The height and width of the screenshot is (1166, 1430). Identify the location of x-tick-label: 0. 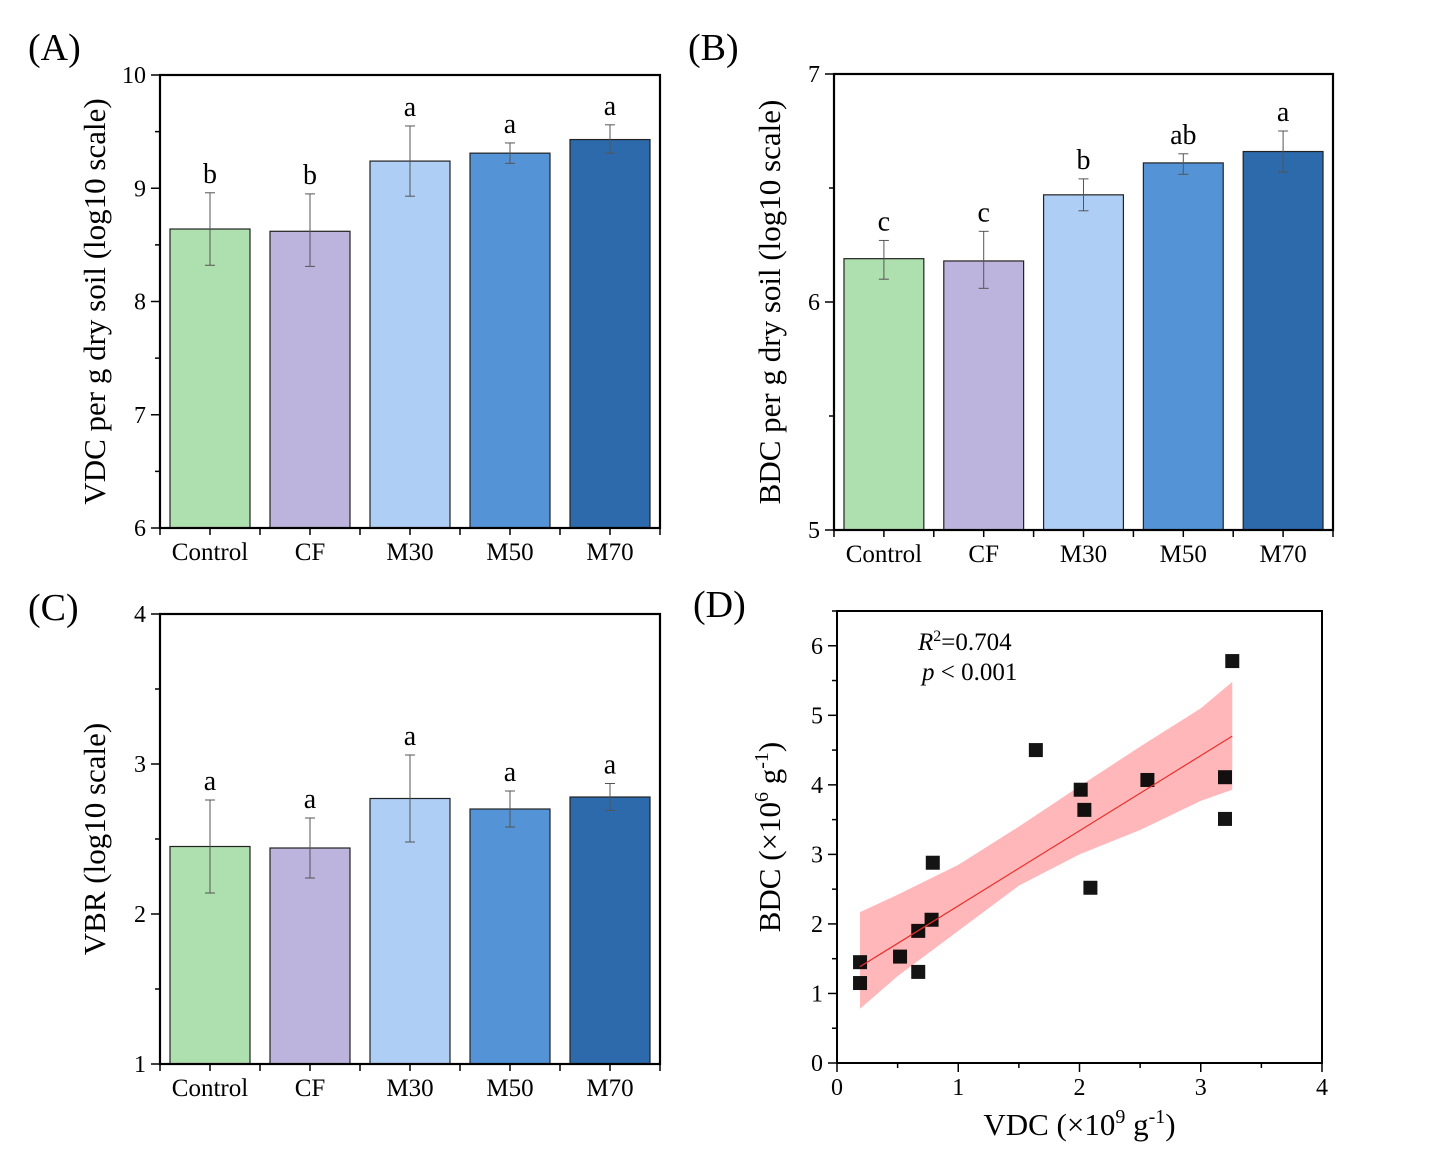
(837, 1088).